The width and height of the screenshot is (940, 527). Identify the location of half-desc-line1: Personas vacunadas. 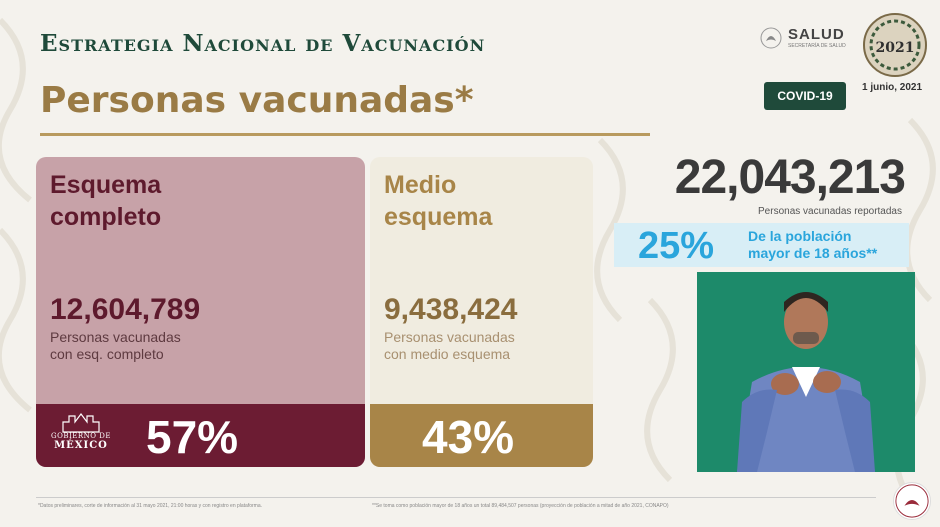
(449, 337).